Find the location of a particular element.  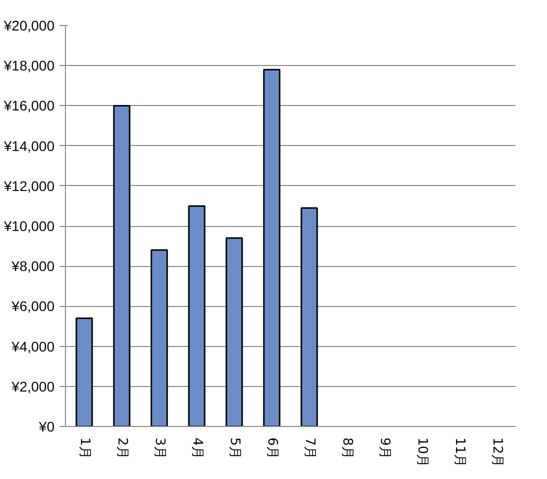

x-tick-label: 4月 is located at coordinates (196, 448).